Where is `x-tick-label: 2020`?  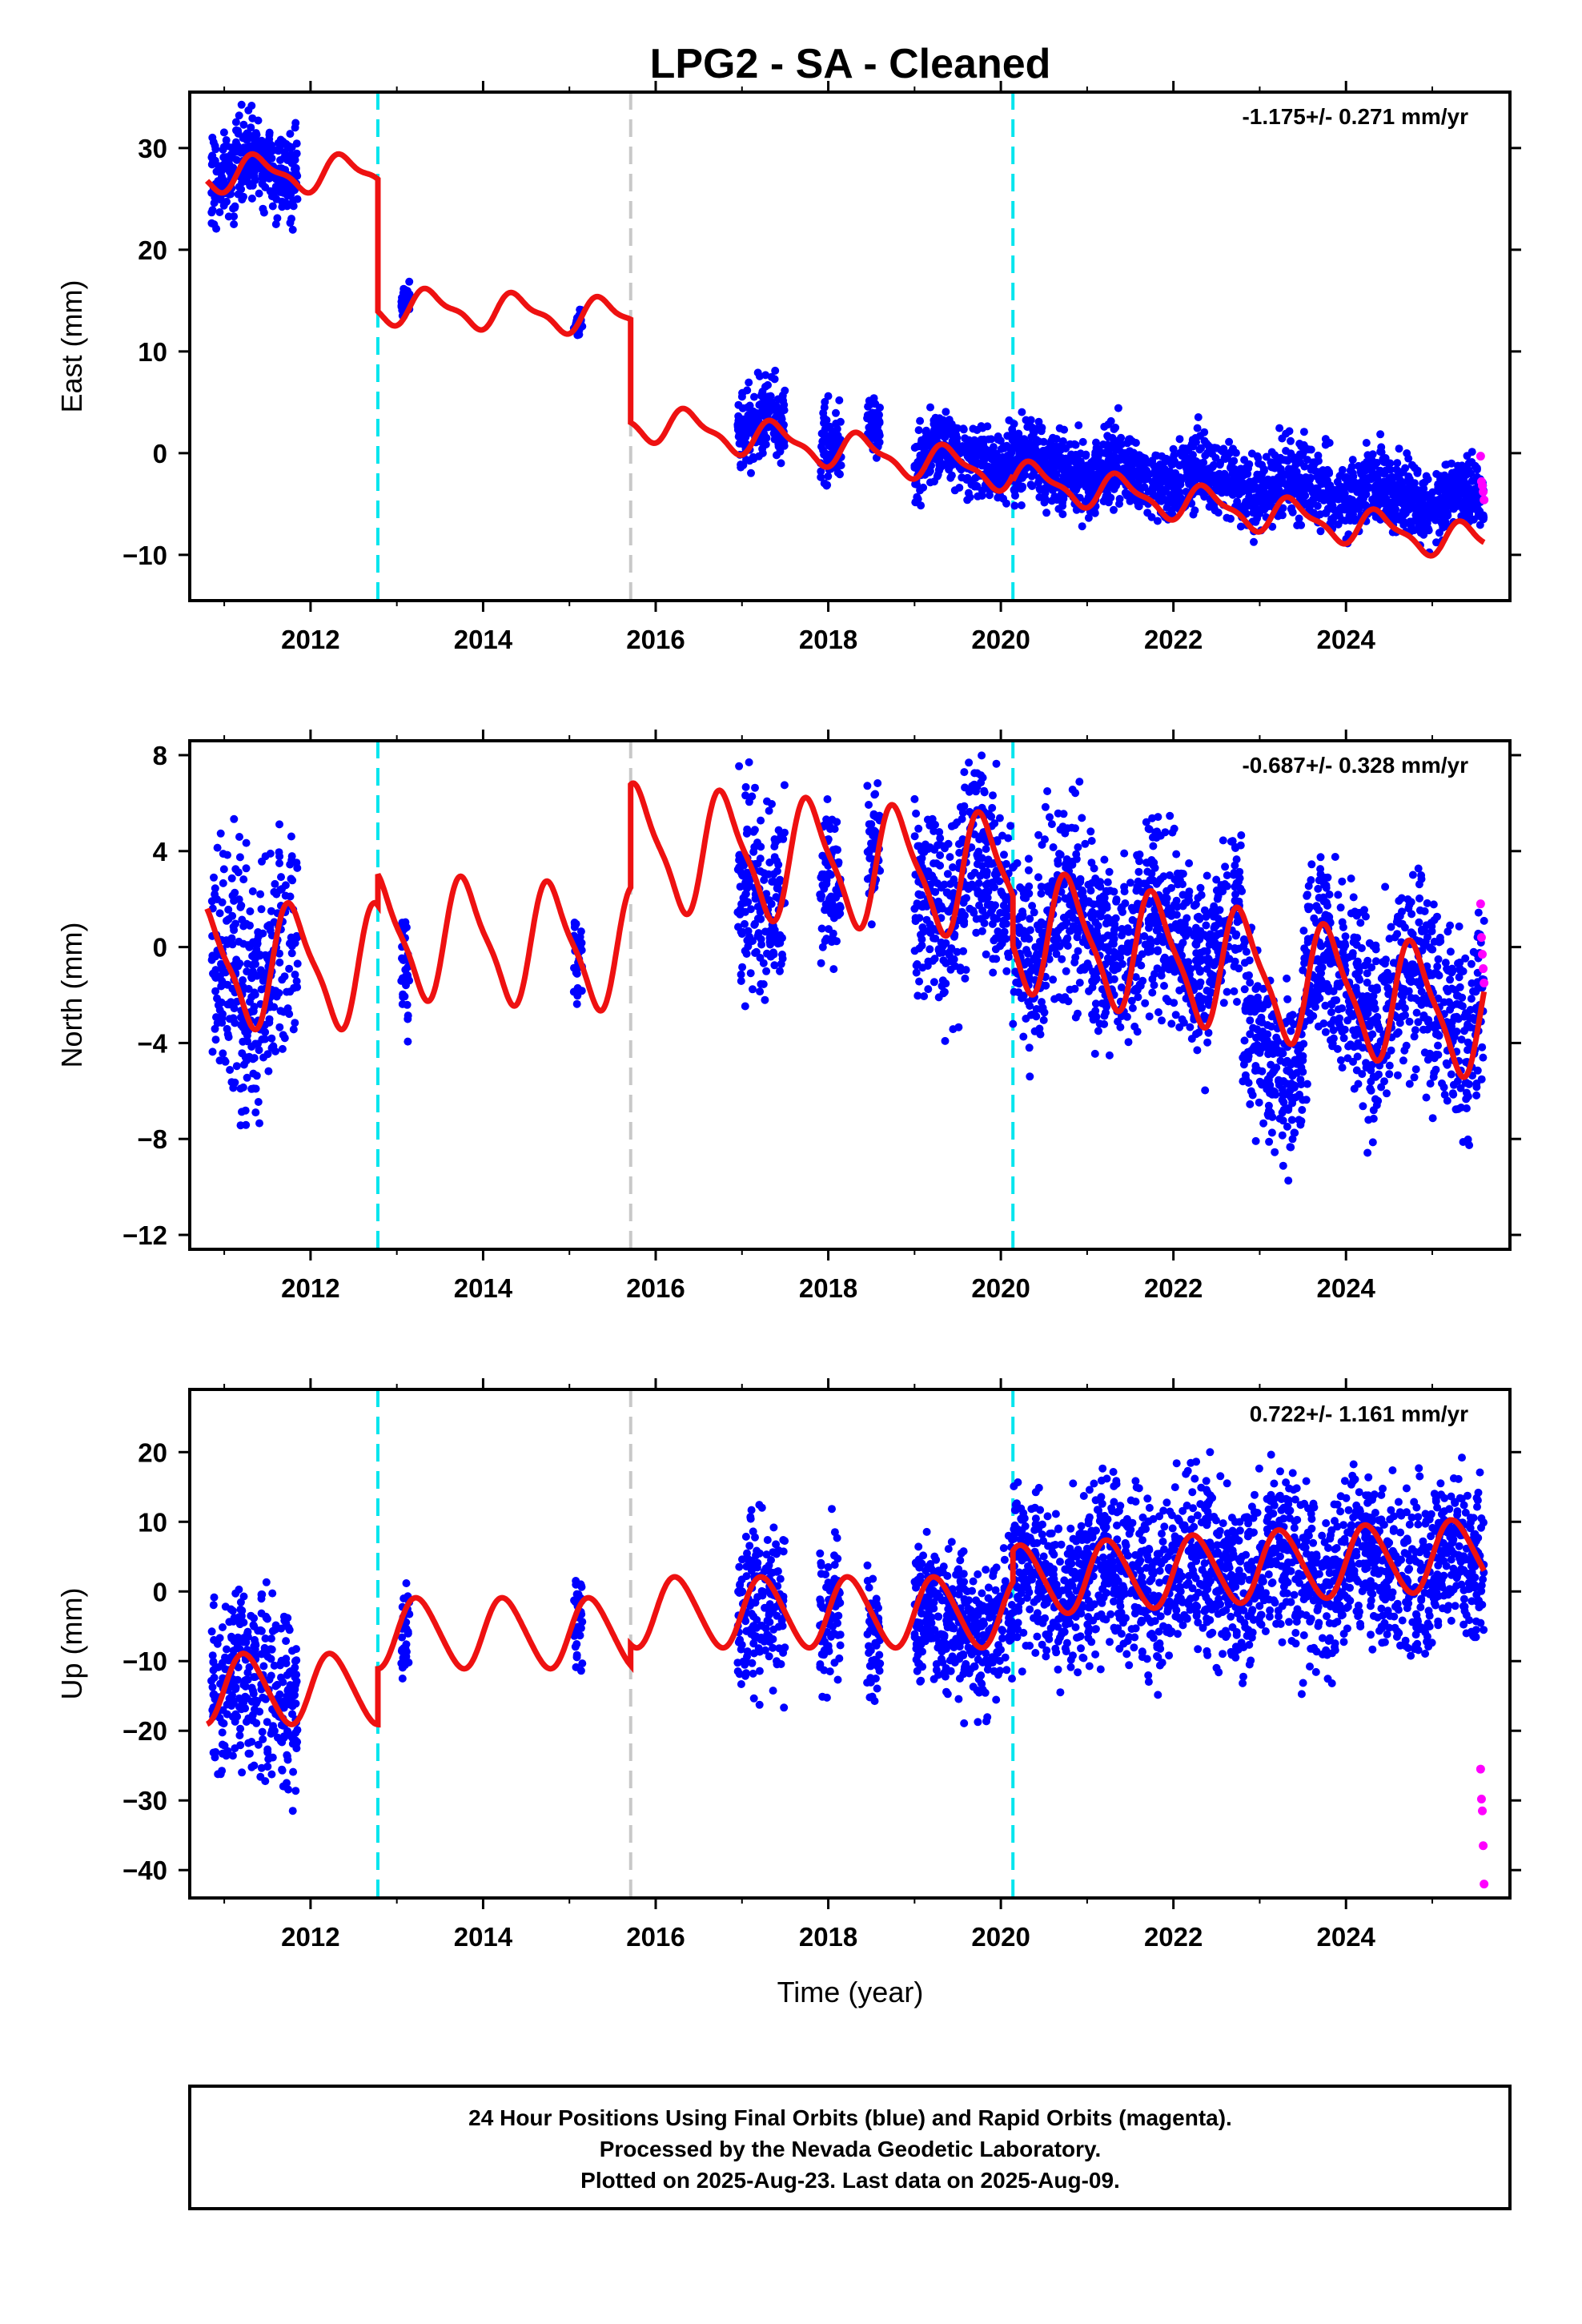 x-tick-label: 2020 is located at coordinates (1001, 639).